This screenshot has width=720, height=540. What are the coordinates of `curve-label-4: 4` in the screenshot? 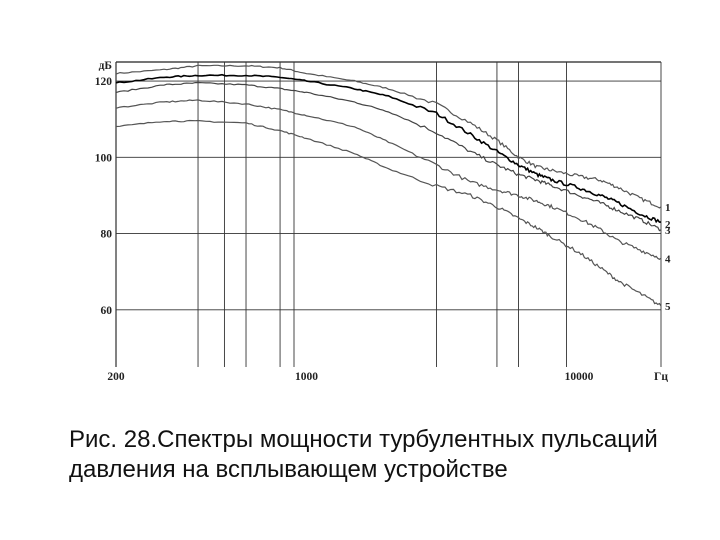 It's located at (668, 259).